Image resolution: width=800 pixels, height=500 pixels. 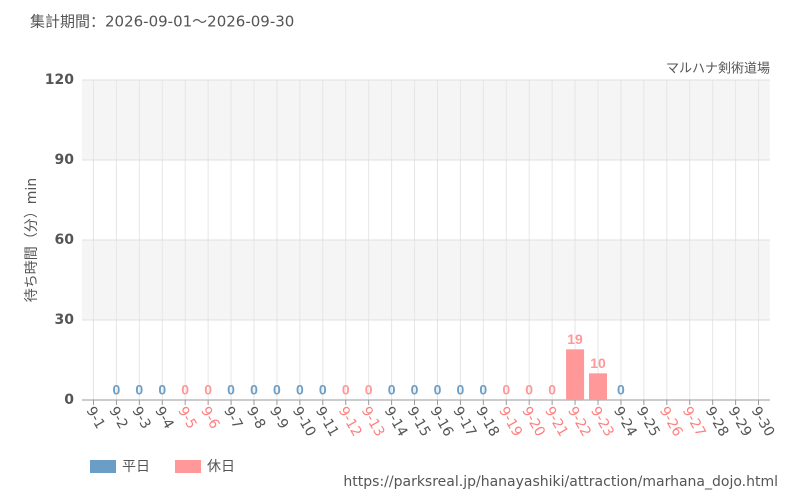 What do you see at coordinates (763, 422) in the screenshot?
I see `x-tick-label: 9-30` at bounding box center [763, 422].